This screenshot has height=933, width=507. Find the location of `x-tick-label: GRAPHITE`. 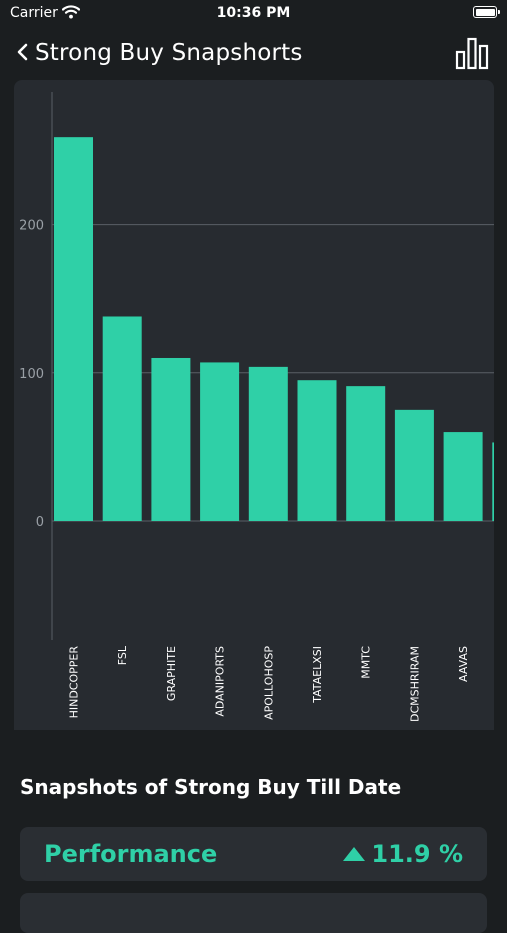

x-tick-label: GRAPHITE is located at coordinates (171, 673).